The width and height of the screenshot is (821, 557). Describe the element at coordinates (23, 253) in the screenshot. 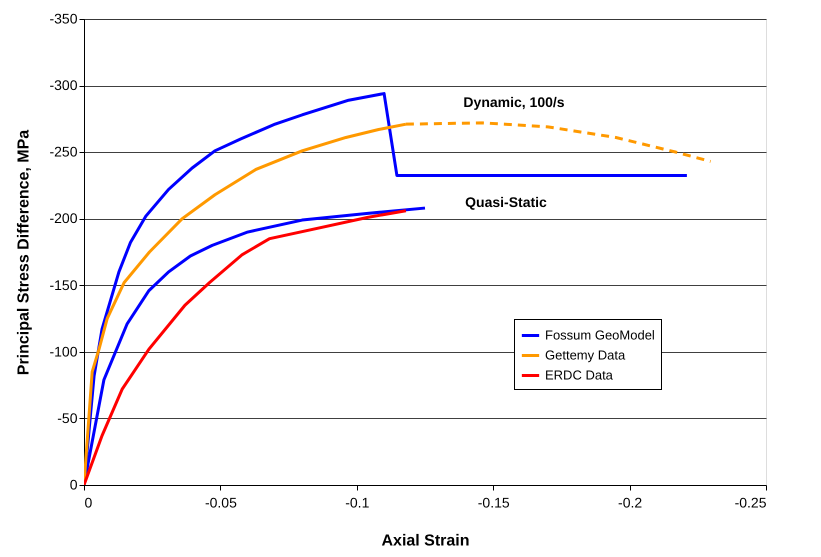

I see `y-axis-title: Principal Stress Difference, MPa` at that location.